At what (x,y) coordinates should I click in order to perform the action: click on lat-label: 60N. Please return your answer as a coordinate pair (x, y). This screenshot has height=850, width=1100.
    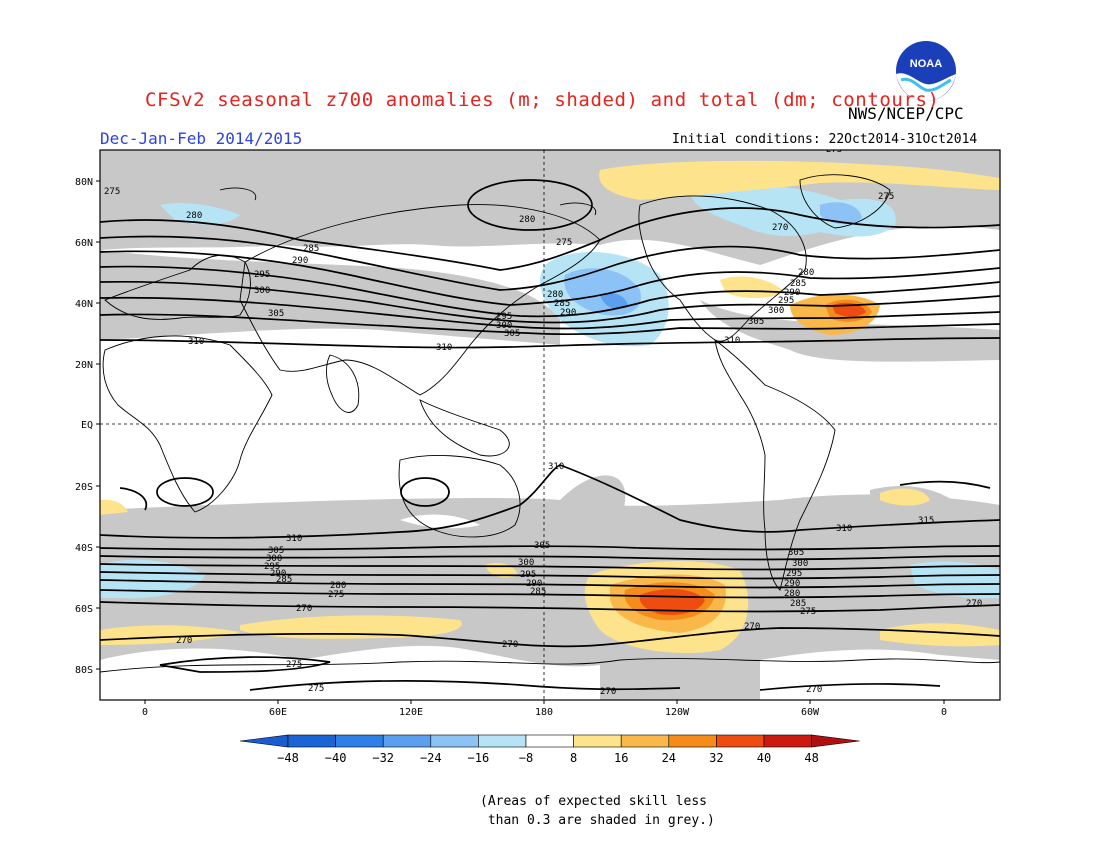
    Looking at the image, I should click on (84, 243).